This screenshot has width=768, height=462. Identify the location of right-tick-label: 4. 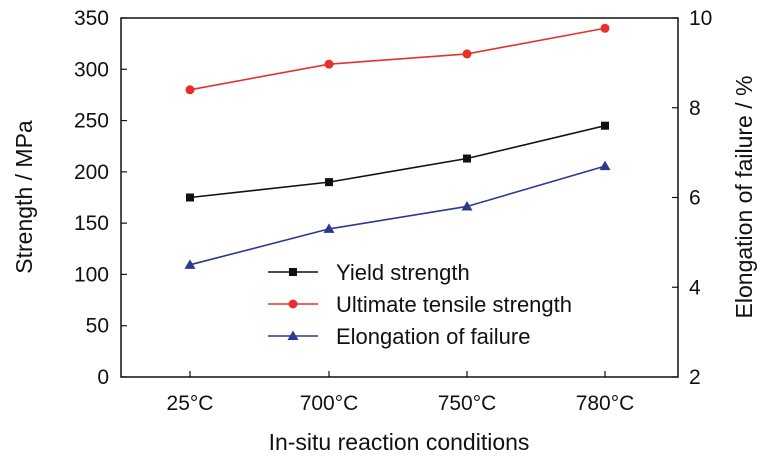
(695, 287).